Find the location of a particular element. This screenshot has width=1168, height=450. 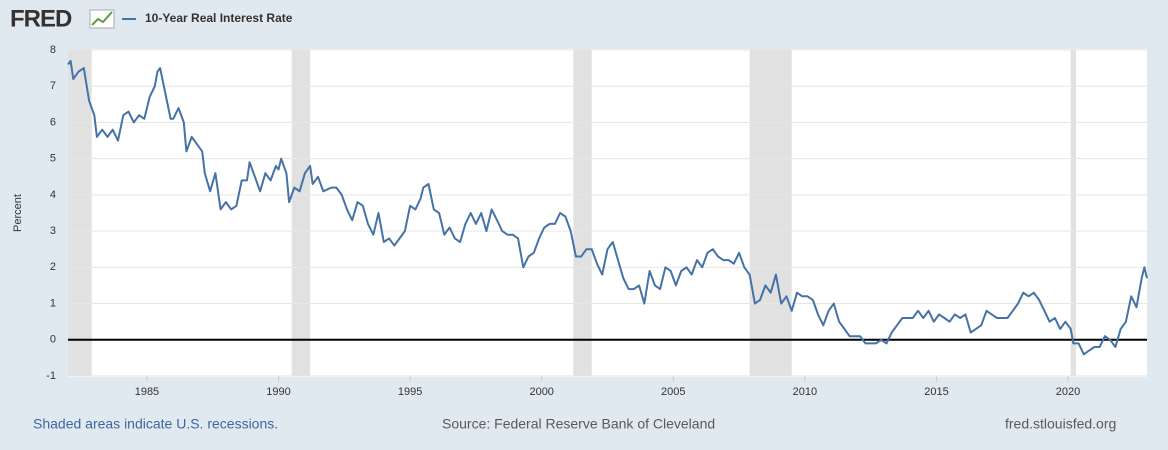

y-tick-label: 8 is located at coordinates (53, 50).